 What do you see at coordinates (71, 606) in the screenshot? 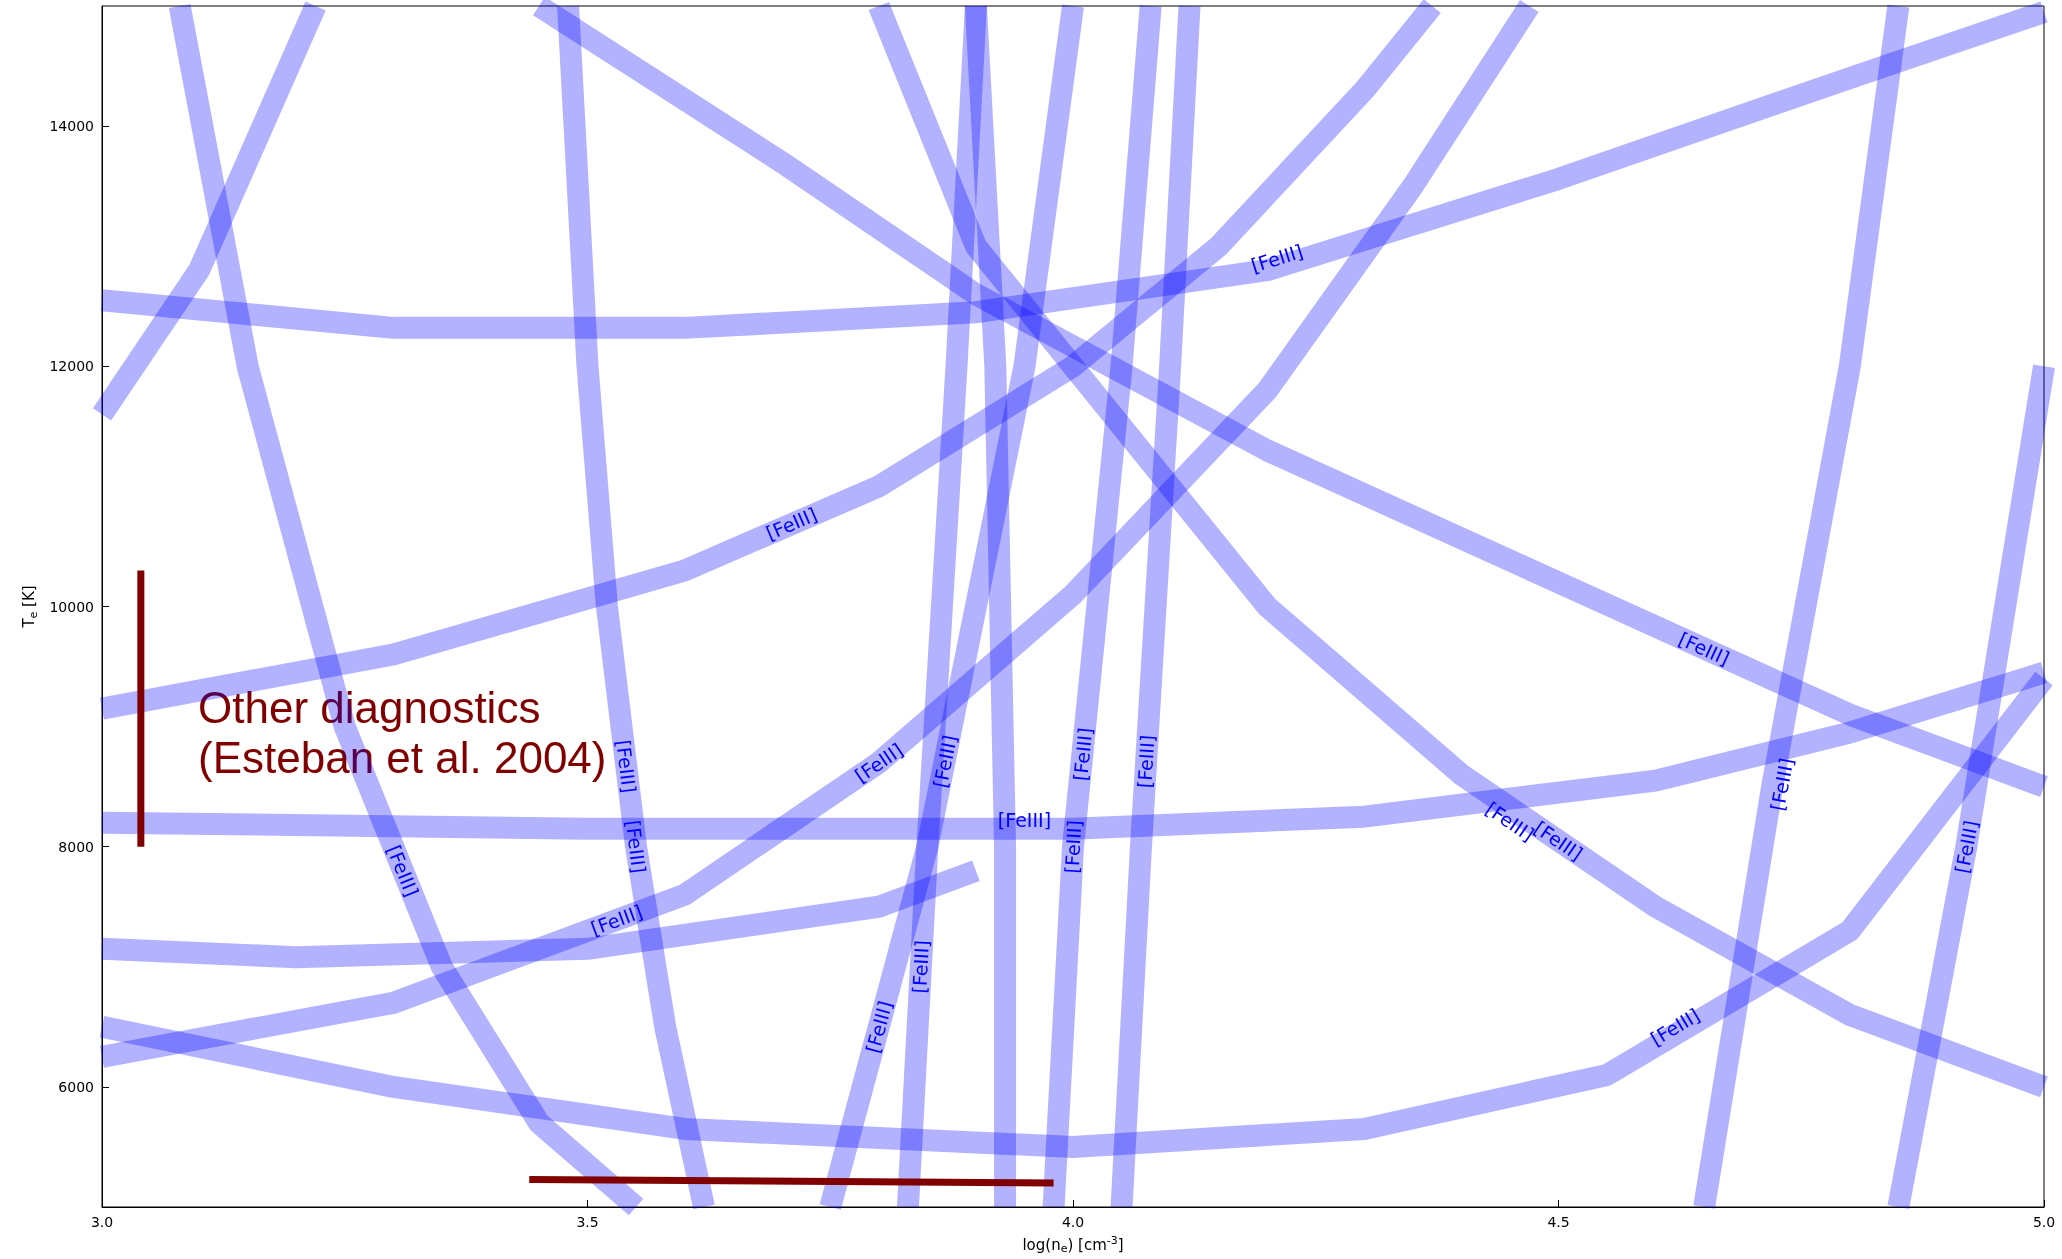
I see `y-tick-label: 10000` at bounding box center [71, 606].